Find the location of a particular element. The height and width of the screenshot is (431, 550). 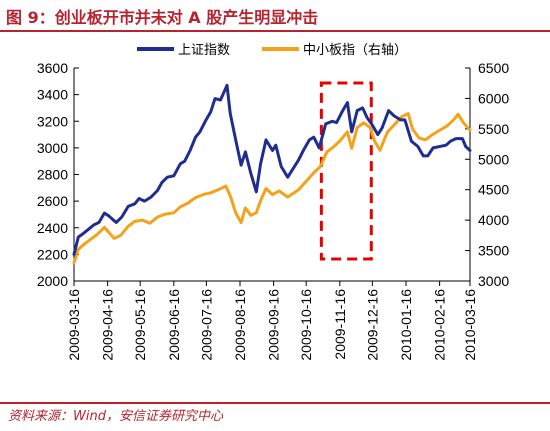

highlight-box is located at coordinates (346, 171).